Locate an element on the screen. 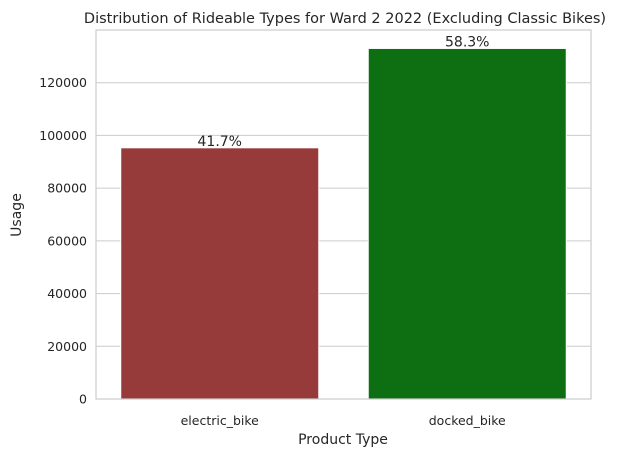 Image resolution: width=621 pixels, height=457 pixels. y-tick-label: 80000 is located at coordinates (67, 188).